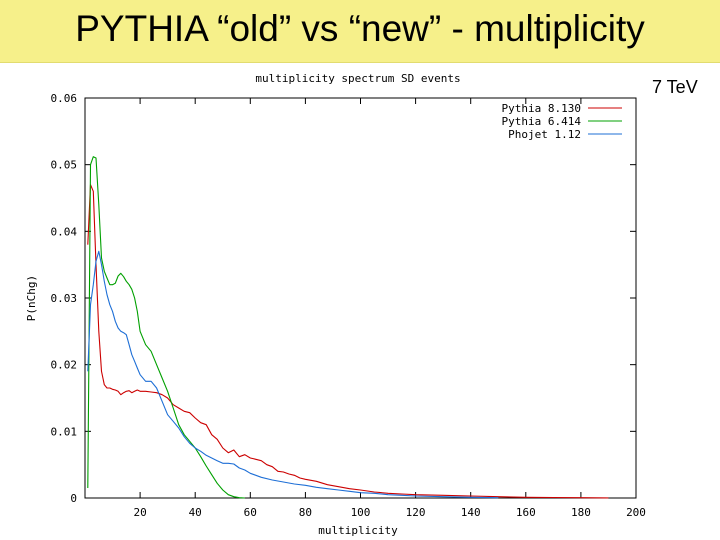 The width and height of the screenshot is (720, 540). What do you see at coordinates (357, 78) in the screenshot?
I see `chart-title: multiplicity spectrum SD events` at bounding box center [357, 78].